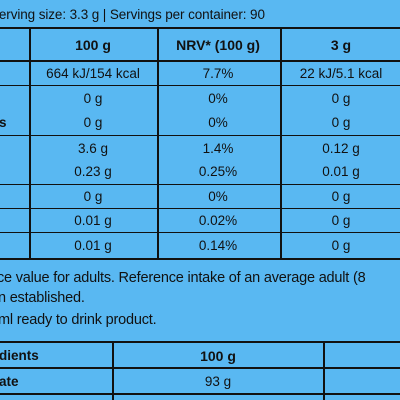 This screenshot has height=400, width=400. Describe the element at coordinates (218, 381) in the screenshot. I see `table2-row-value: 93 g` at that location.